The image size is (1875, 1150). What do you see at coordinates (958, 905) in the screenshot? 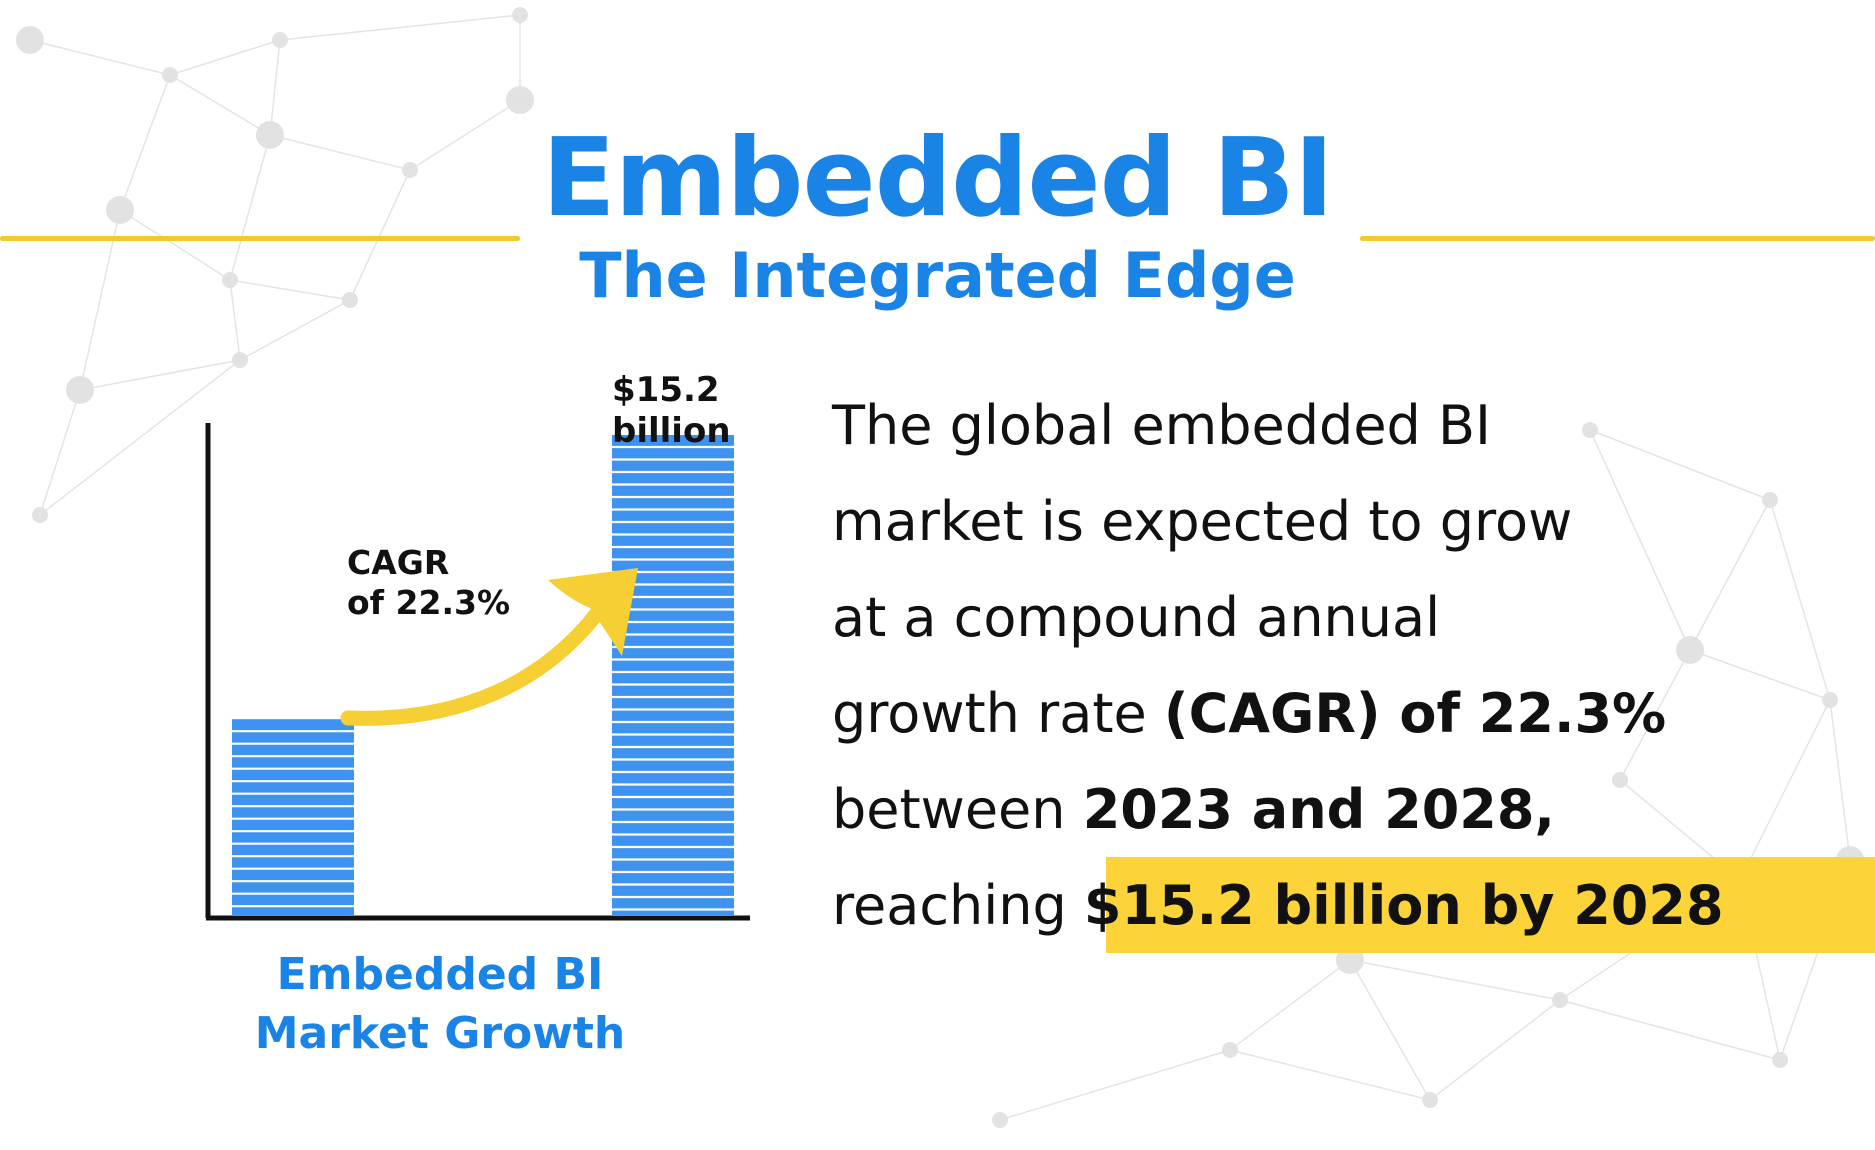
I see `description-text: reaching` at bounding box center [958, 905].